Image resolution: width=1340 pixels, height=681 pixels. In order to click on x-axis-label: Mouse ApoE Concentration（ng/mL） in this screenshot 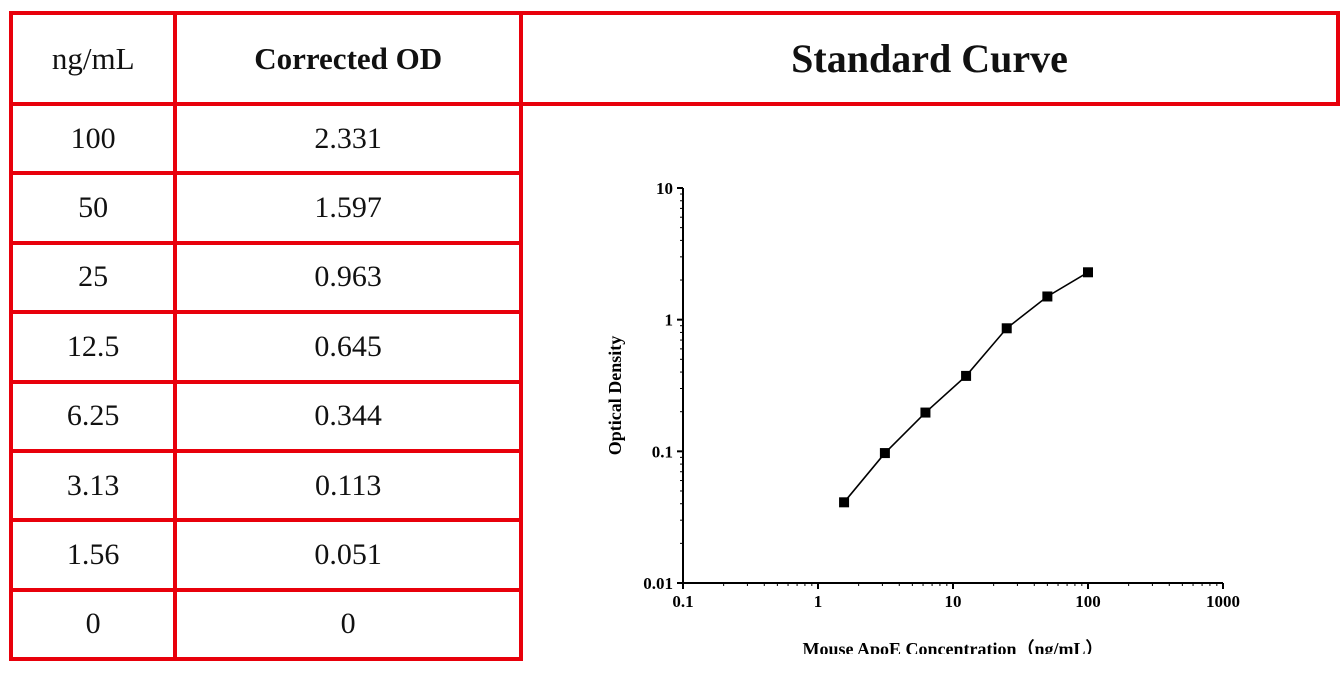, I will do `click(952, 646)`.